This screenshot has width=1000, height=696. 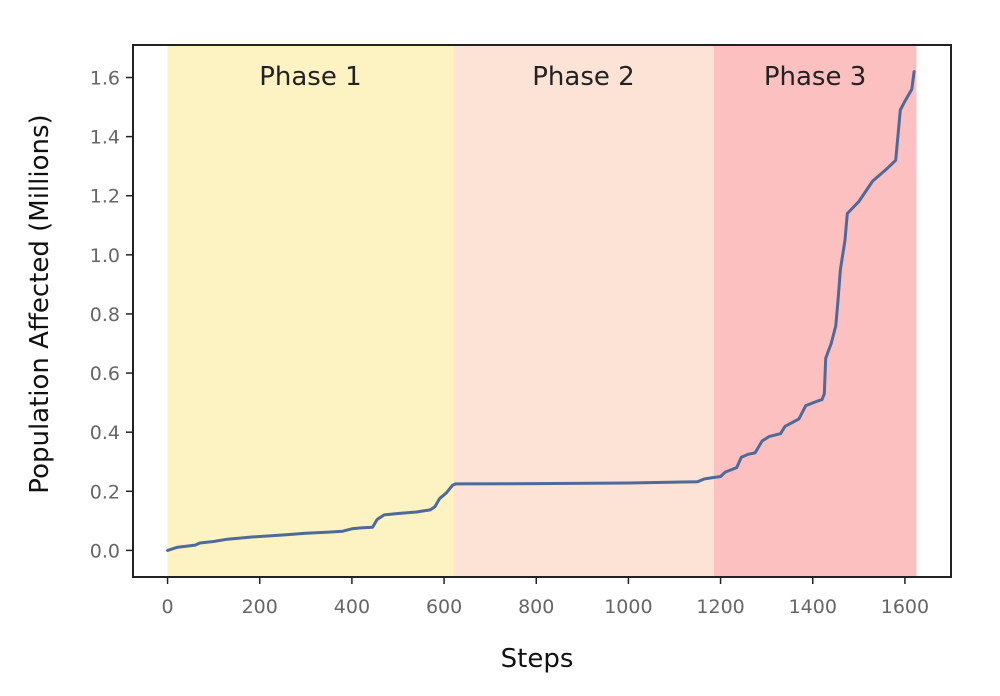 I want to click on x-tick-label: 1600, so click(x=905, y=607).